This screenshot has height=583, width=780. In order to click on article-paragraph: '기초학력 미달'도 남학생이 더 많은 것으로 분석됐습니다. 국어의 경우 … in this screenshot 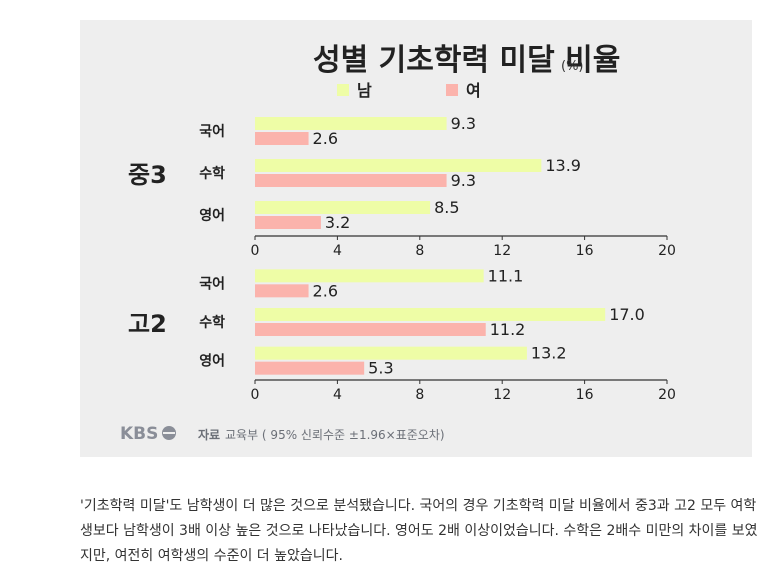, I will do `click(419, 531)`.